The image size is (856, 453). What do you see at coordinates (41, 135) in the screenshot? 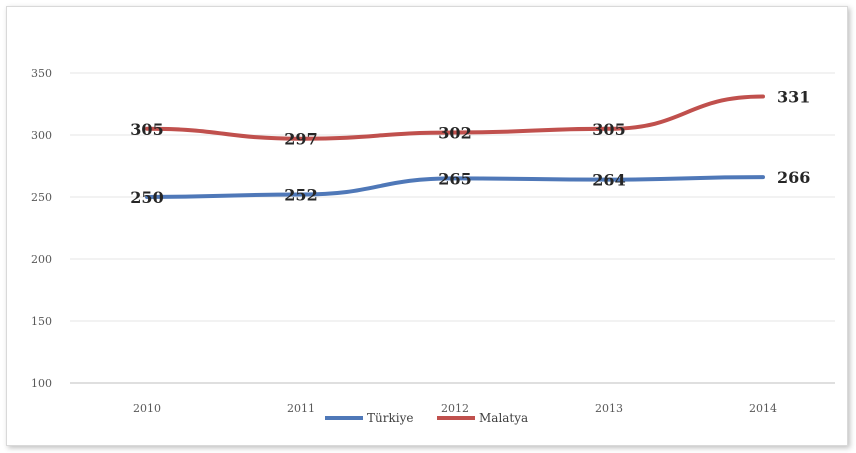
I see `y-tick-label: 300` at bounding box center [41, 135].